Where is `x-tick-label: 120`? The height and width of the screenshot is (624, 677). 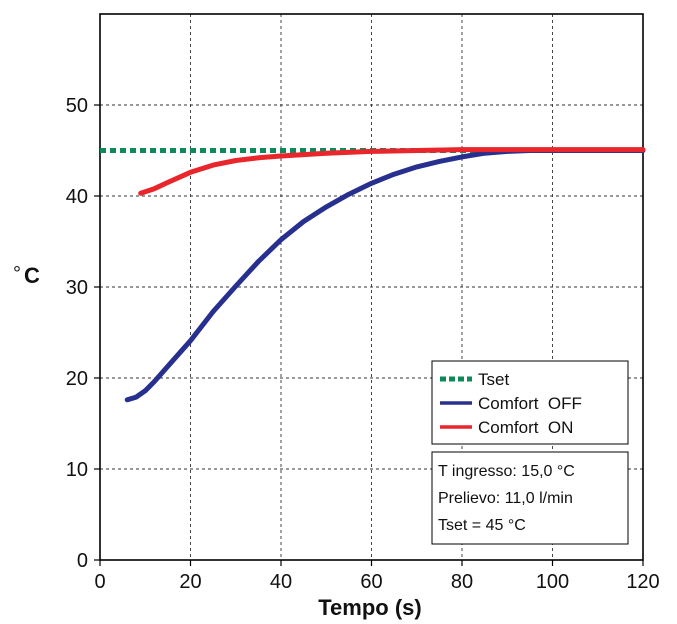 x-tick-label: 120 is located at coordinates (642, 582).